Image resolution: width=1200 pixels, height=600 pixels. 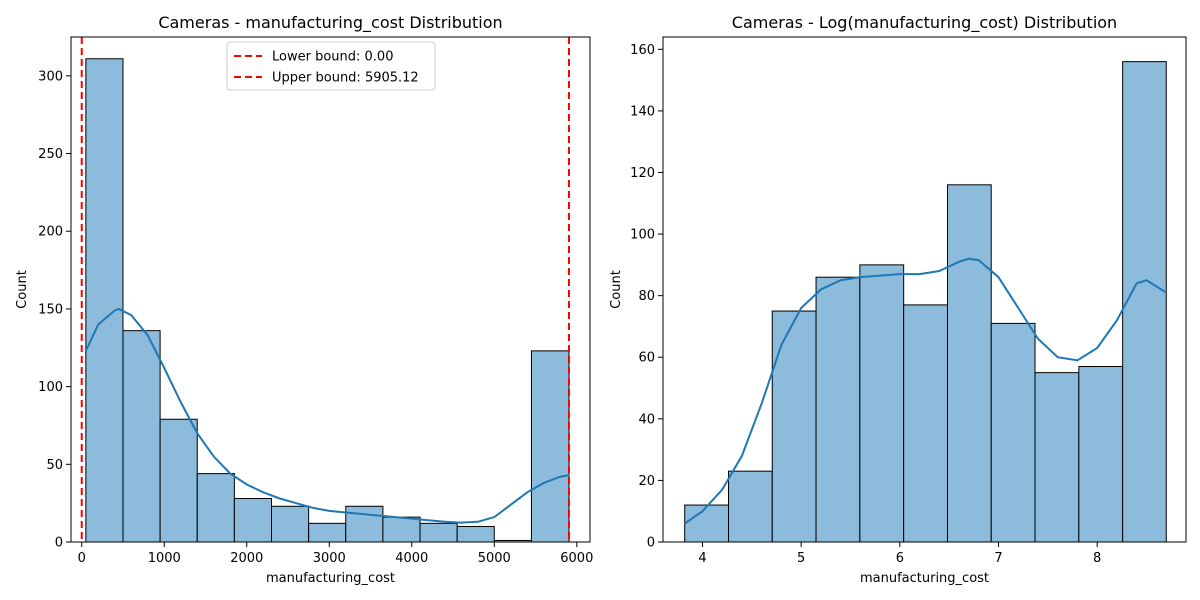 I want to click on x-tick-label: 4000, so click(x=411, y=558).